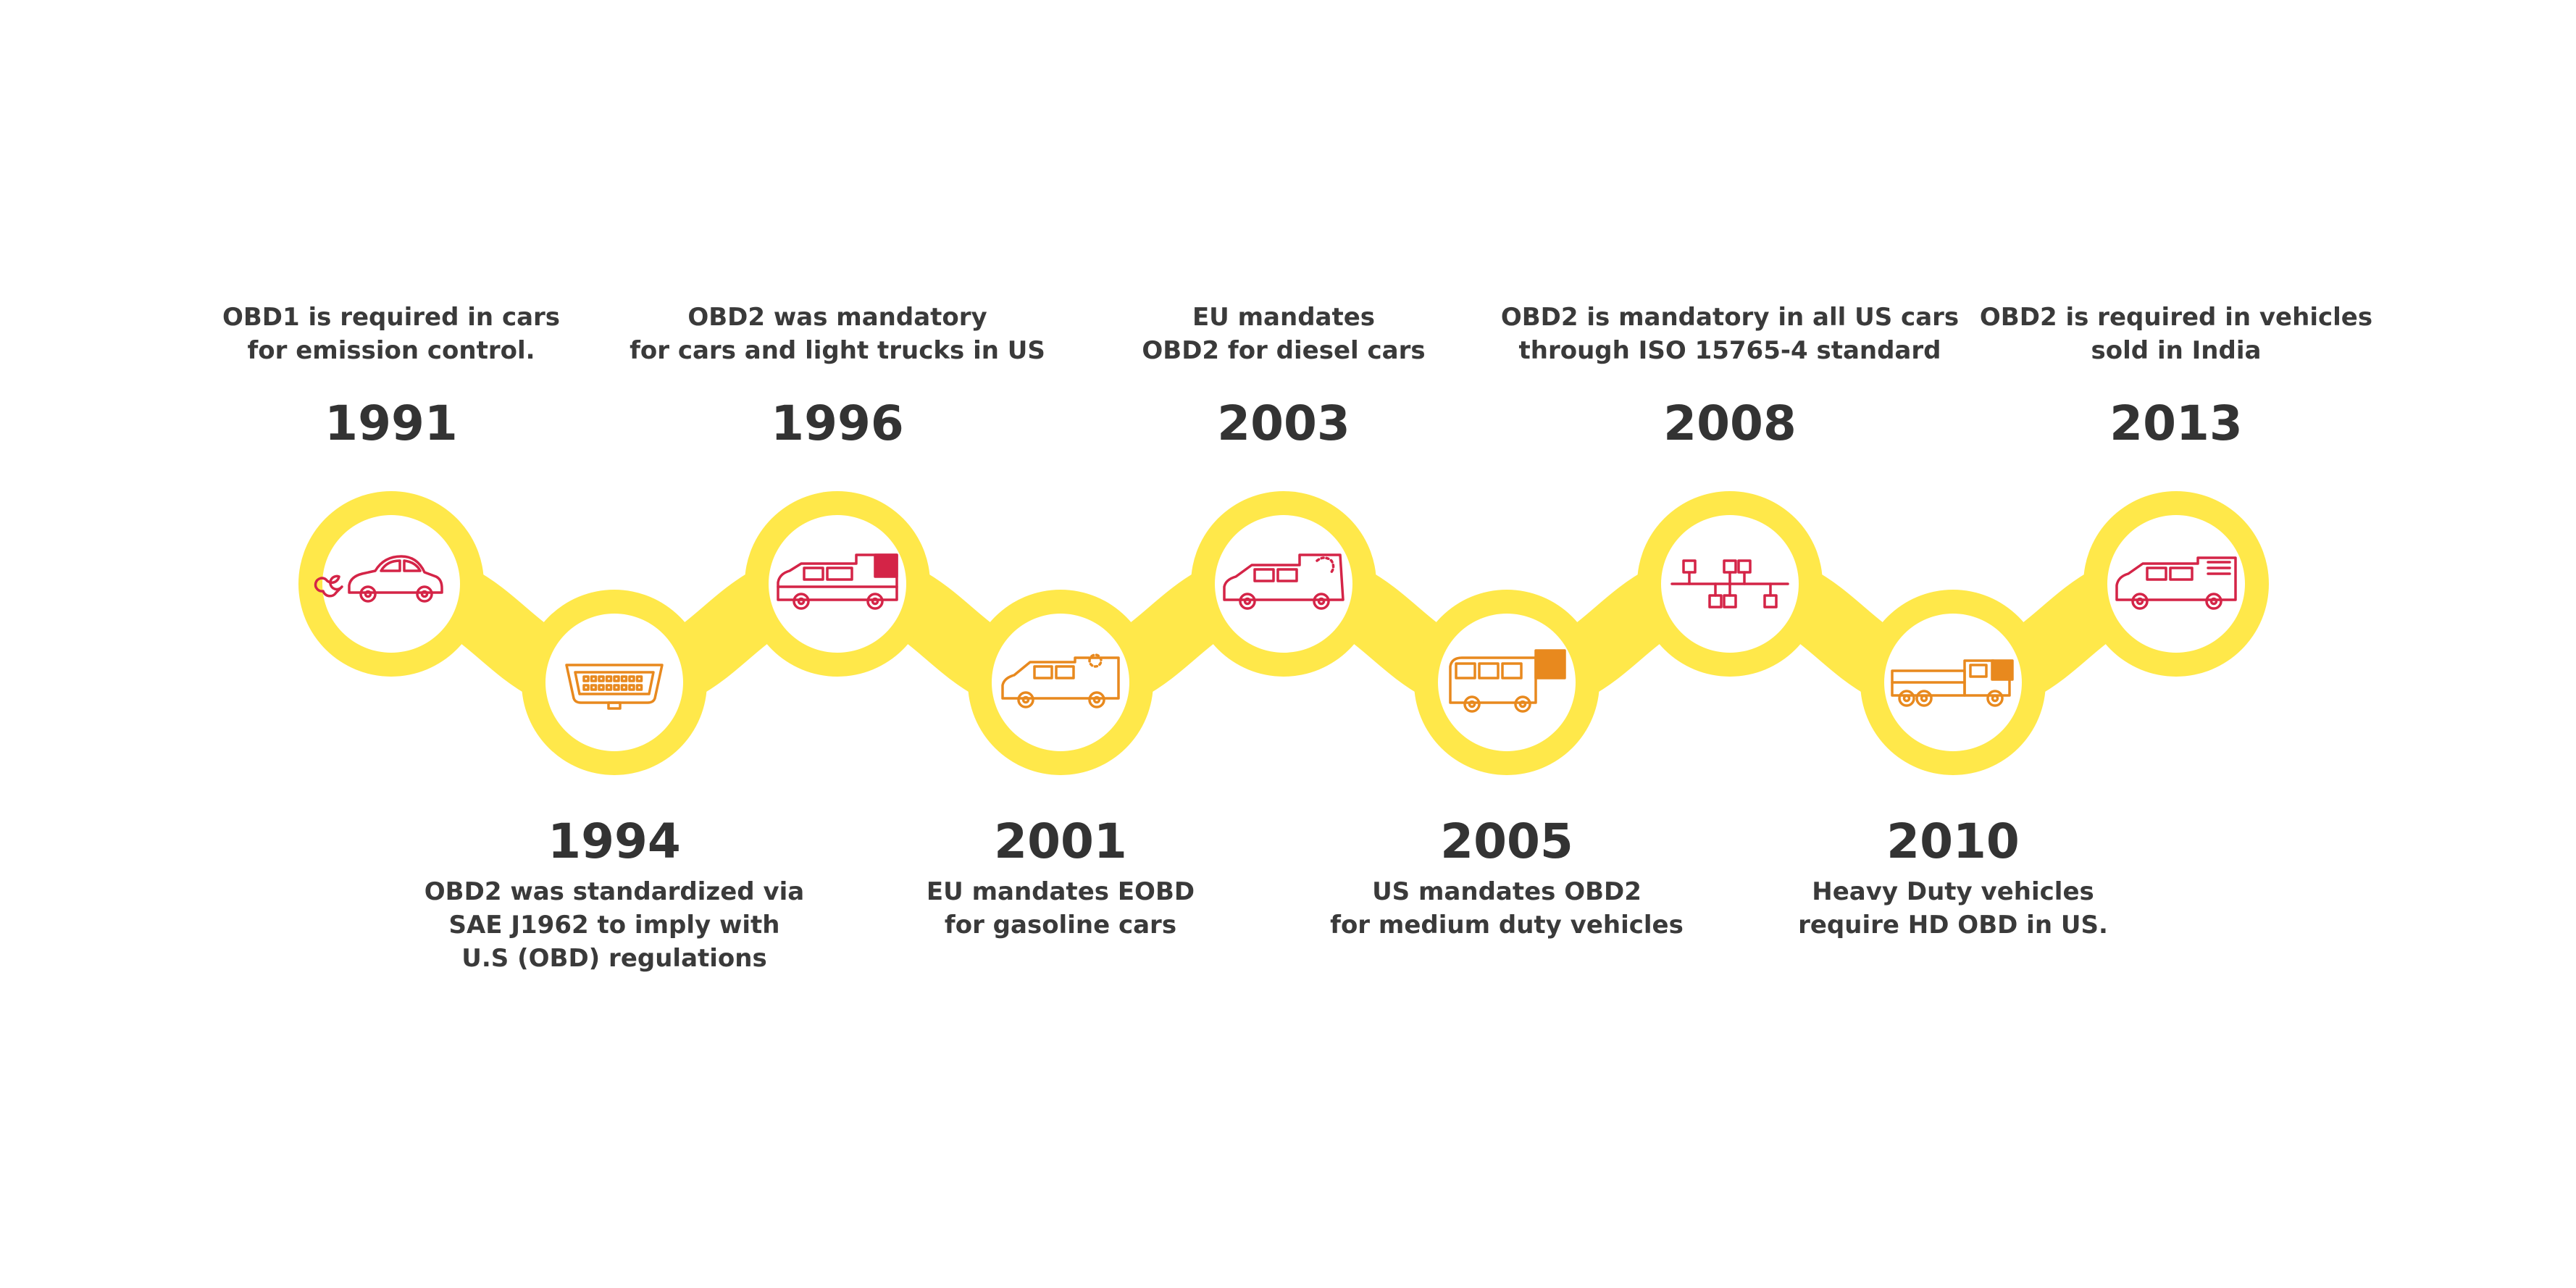 This screenshot has width=2576, height=1288. Describe the element at coordinates (1060, 891) in the screenshot. I see `description-line: EU mandates EOBD` at that location.